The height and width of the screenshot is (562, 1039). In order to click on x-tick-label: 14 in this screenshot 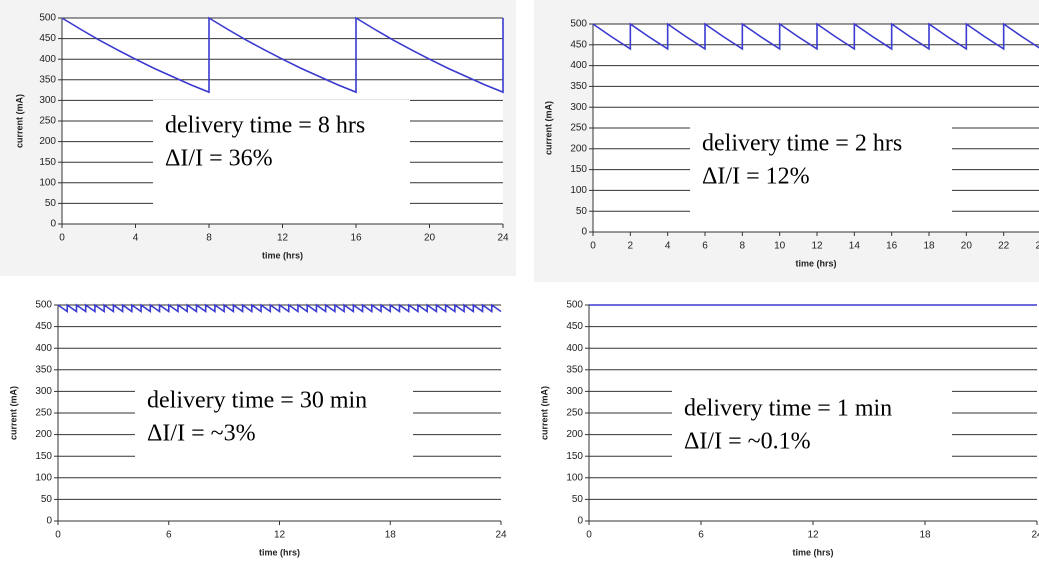, I will do `click(855, 246)`.